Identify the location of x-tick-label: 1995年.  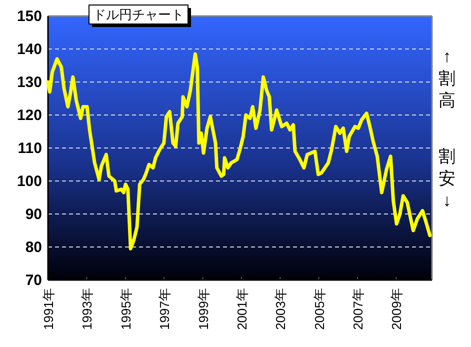
(126, 309).